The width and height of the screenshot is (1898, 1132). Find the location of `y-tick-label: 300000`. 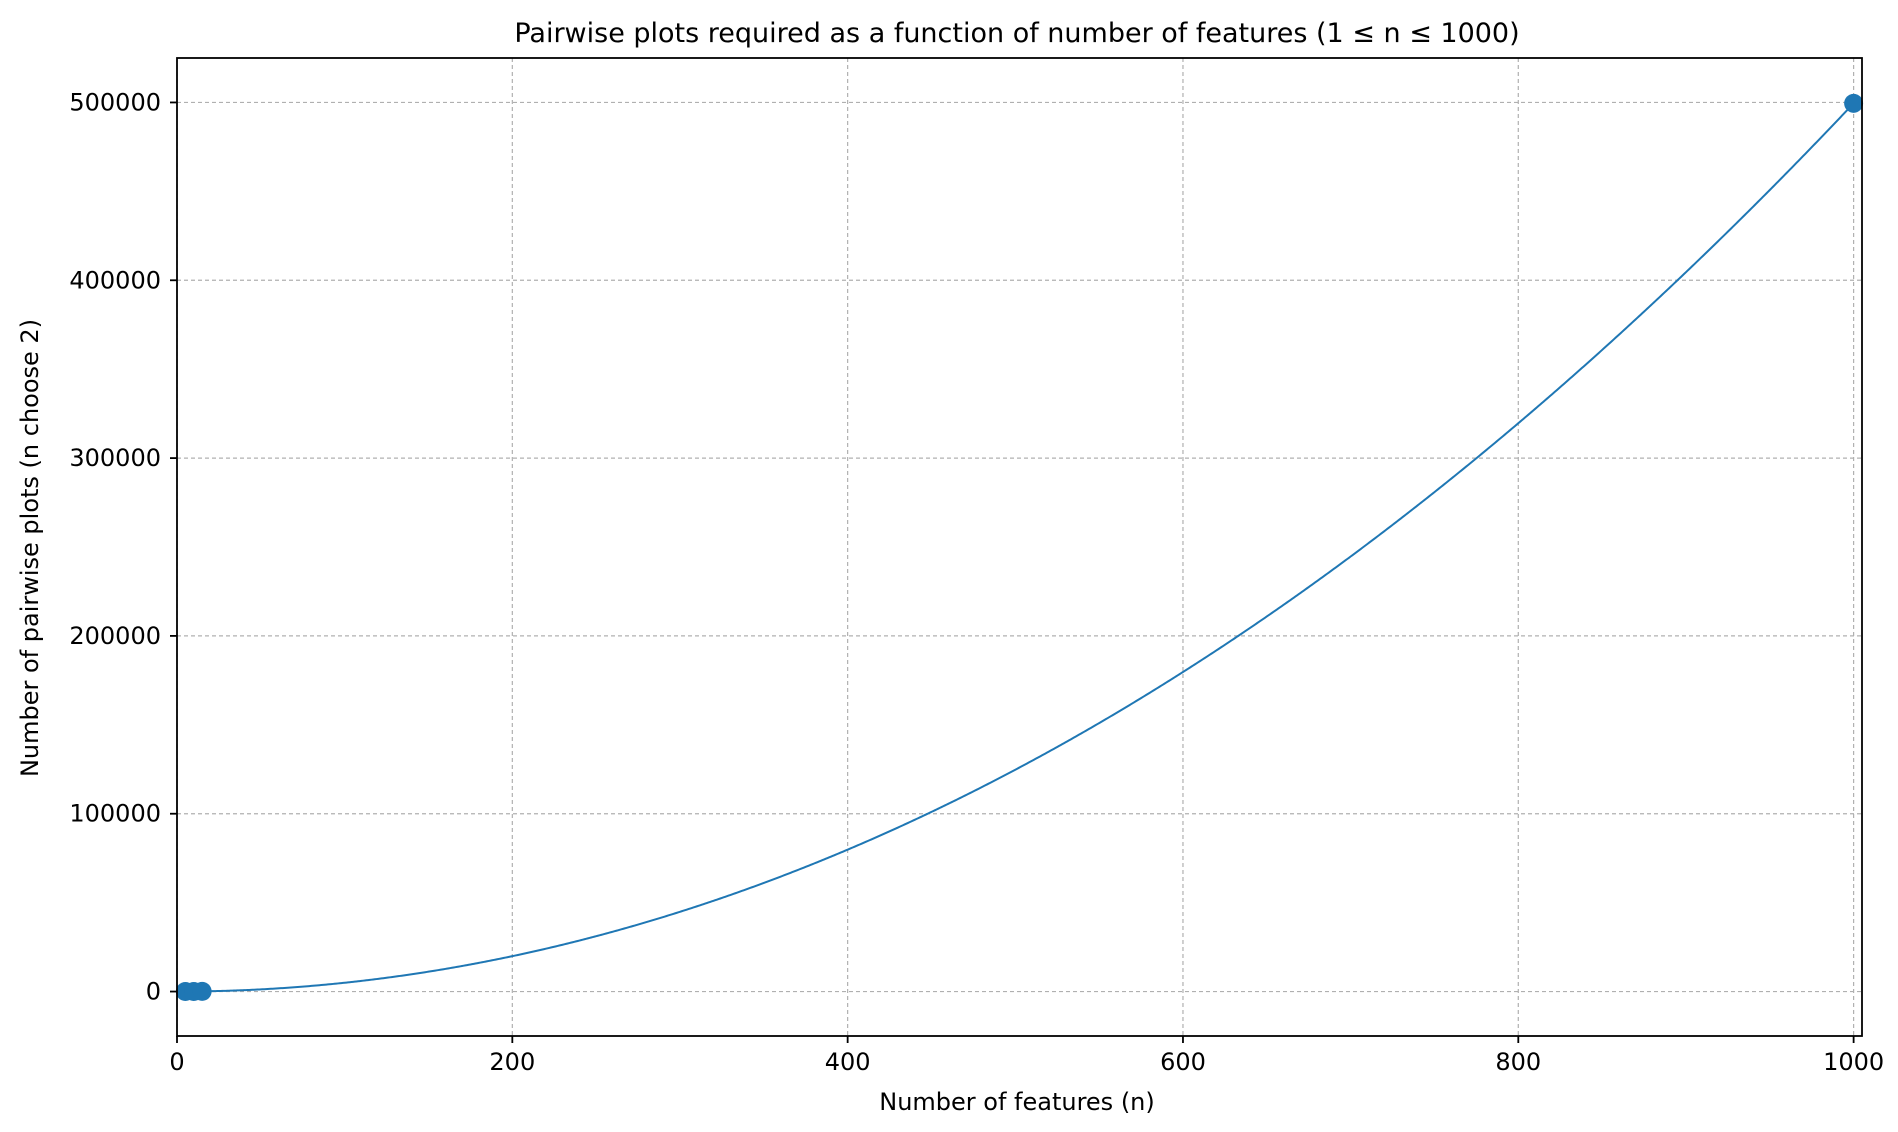

y-tick-label: 300000 is located at coordinates (115, 458).